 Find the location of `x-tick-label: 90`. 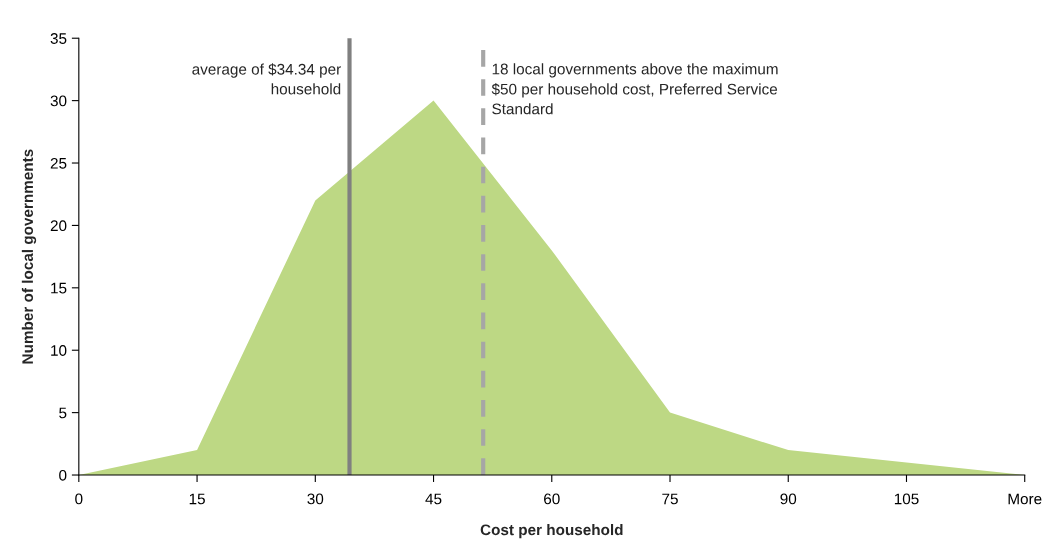

x-tick-label: 90 is located at coordinates (788, 499).